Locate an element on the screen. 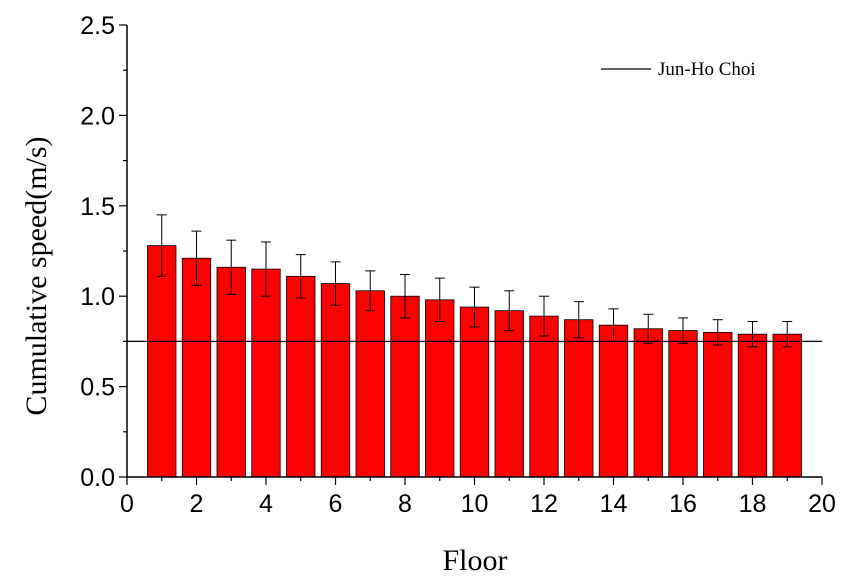 This screenshot has width=847, height=583. x-tick-label: 20 is located at coordinates (822, 504).